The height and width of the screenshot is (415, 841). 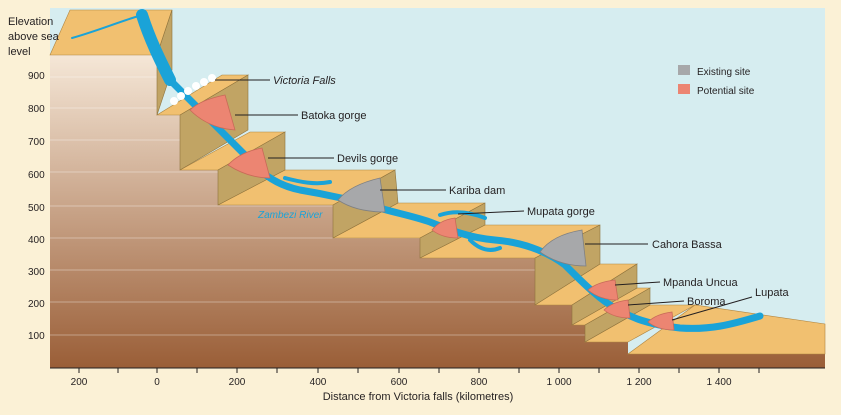 What do you see at coordinates (249, 163) in the screenshot?
I see `potential-site-devils` at bounding box center [249, 163].